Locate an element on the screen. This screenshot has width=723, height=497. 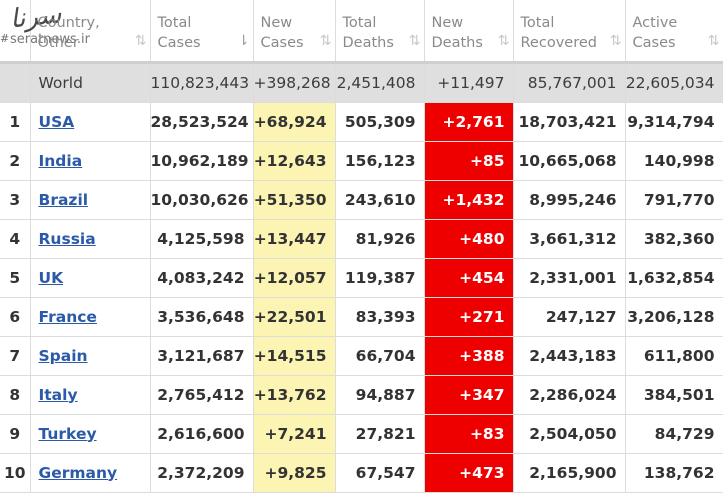
new-deaths-cell: +388 is located at coordinates (469, 356).